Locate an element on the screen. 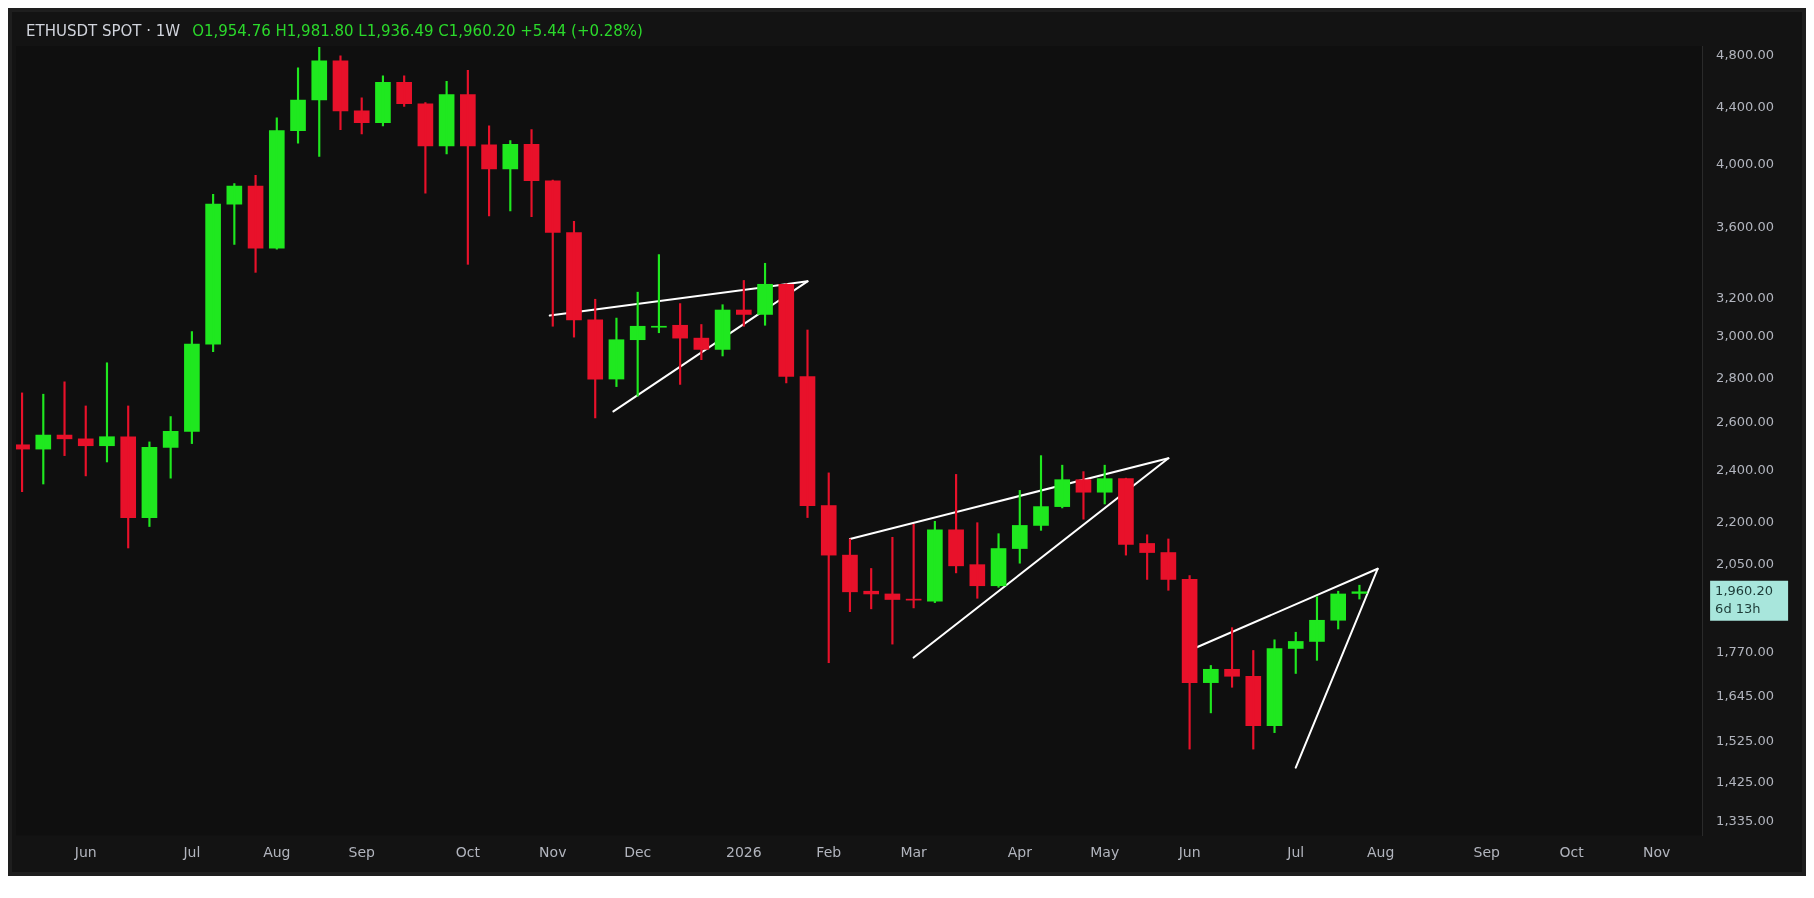  y-tick-label: 2,050.00 is located at coordinates (1745, 564).